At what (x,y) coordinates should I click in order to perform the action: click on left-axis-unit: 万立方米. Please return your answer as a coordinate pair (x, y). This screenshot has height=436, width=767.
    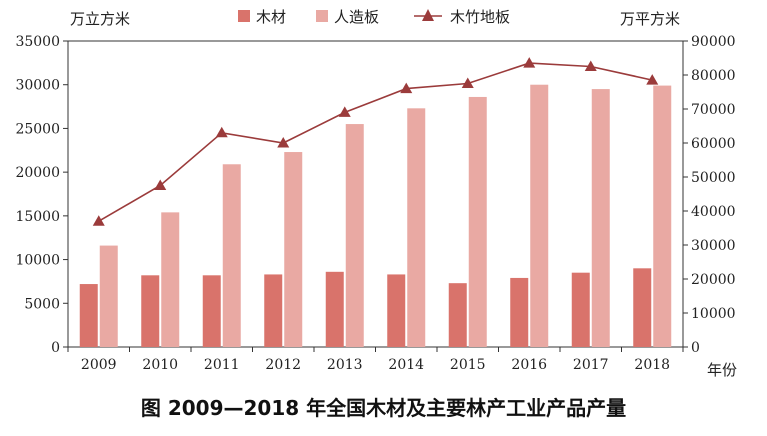
    Looking at the image, I should click on (100, 19).